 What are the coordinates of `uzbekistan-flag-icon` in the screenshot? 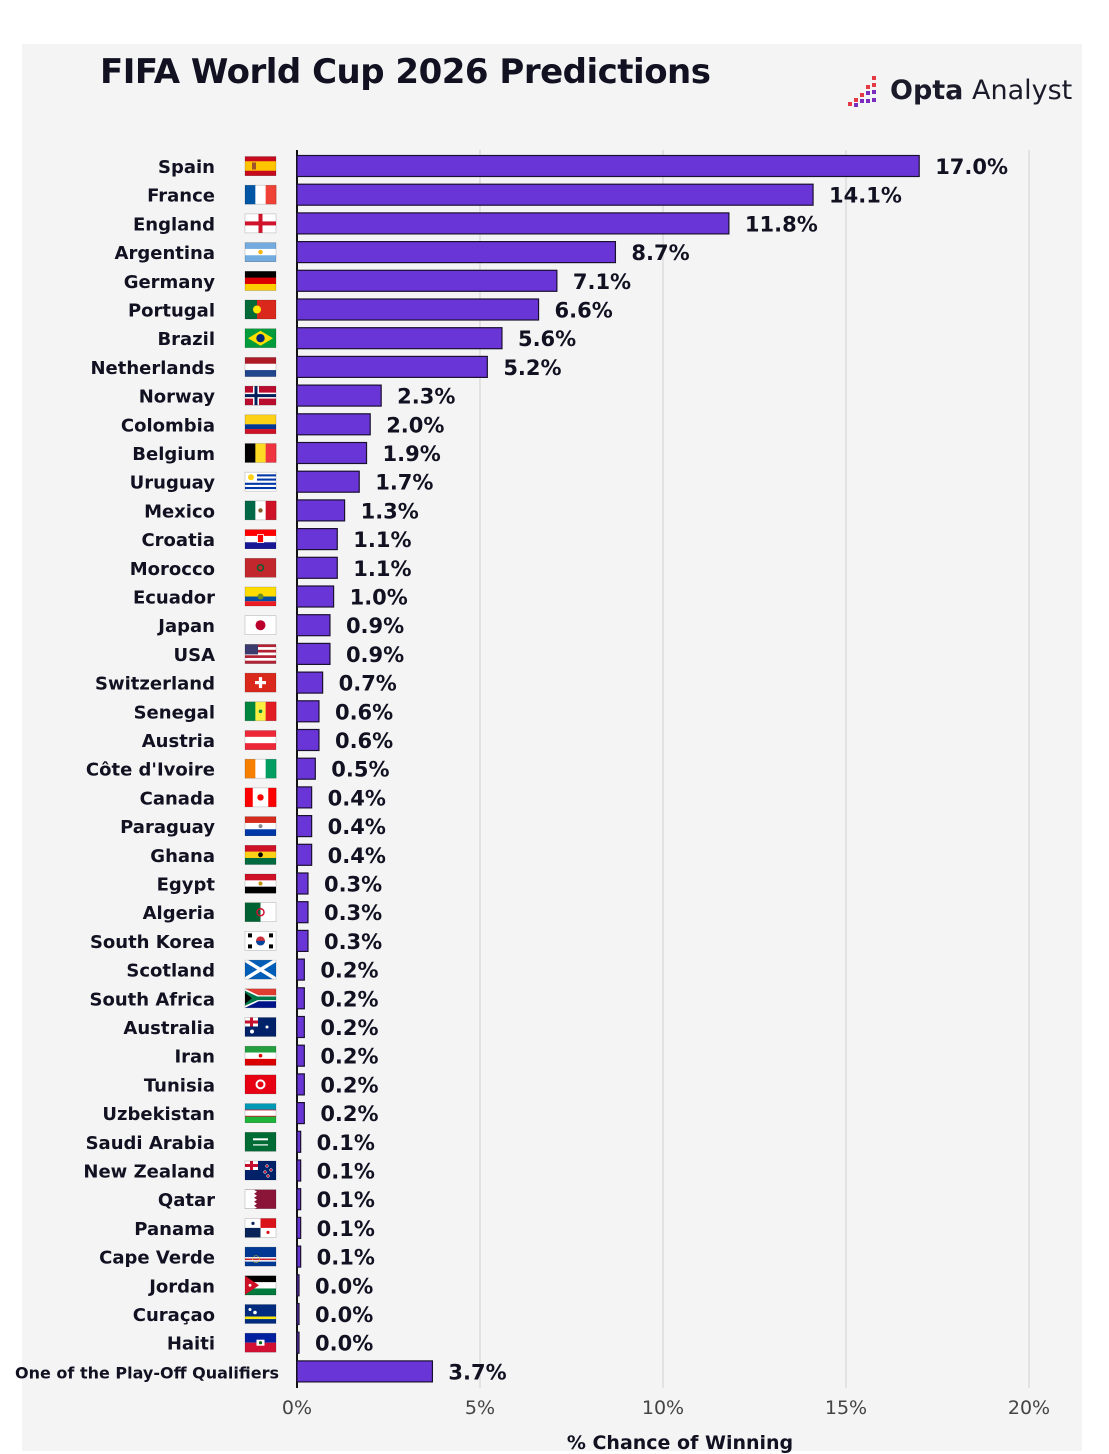 It's located at (260, 1113).